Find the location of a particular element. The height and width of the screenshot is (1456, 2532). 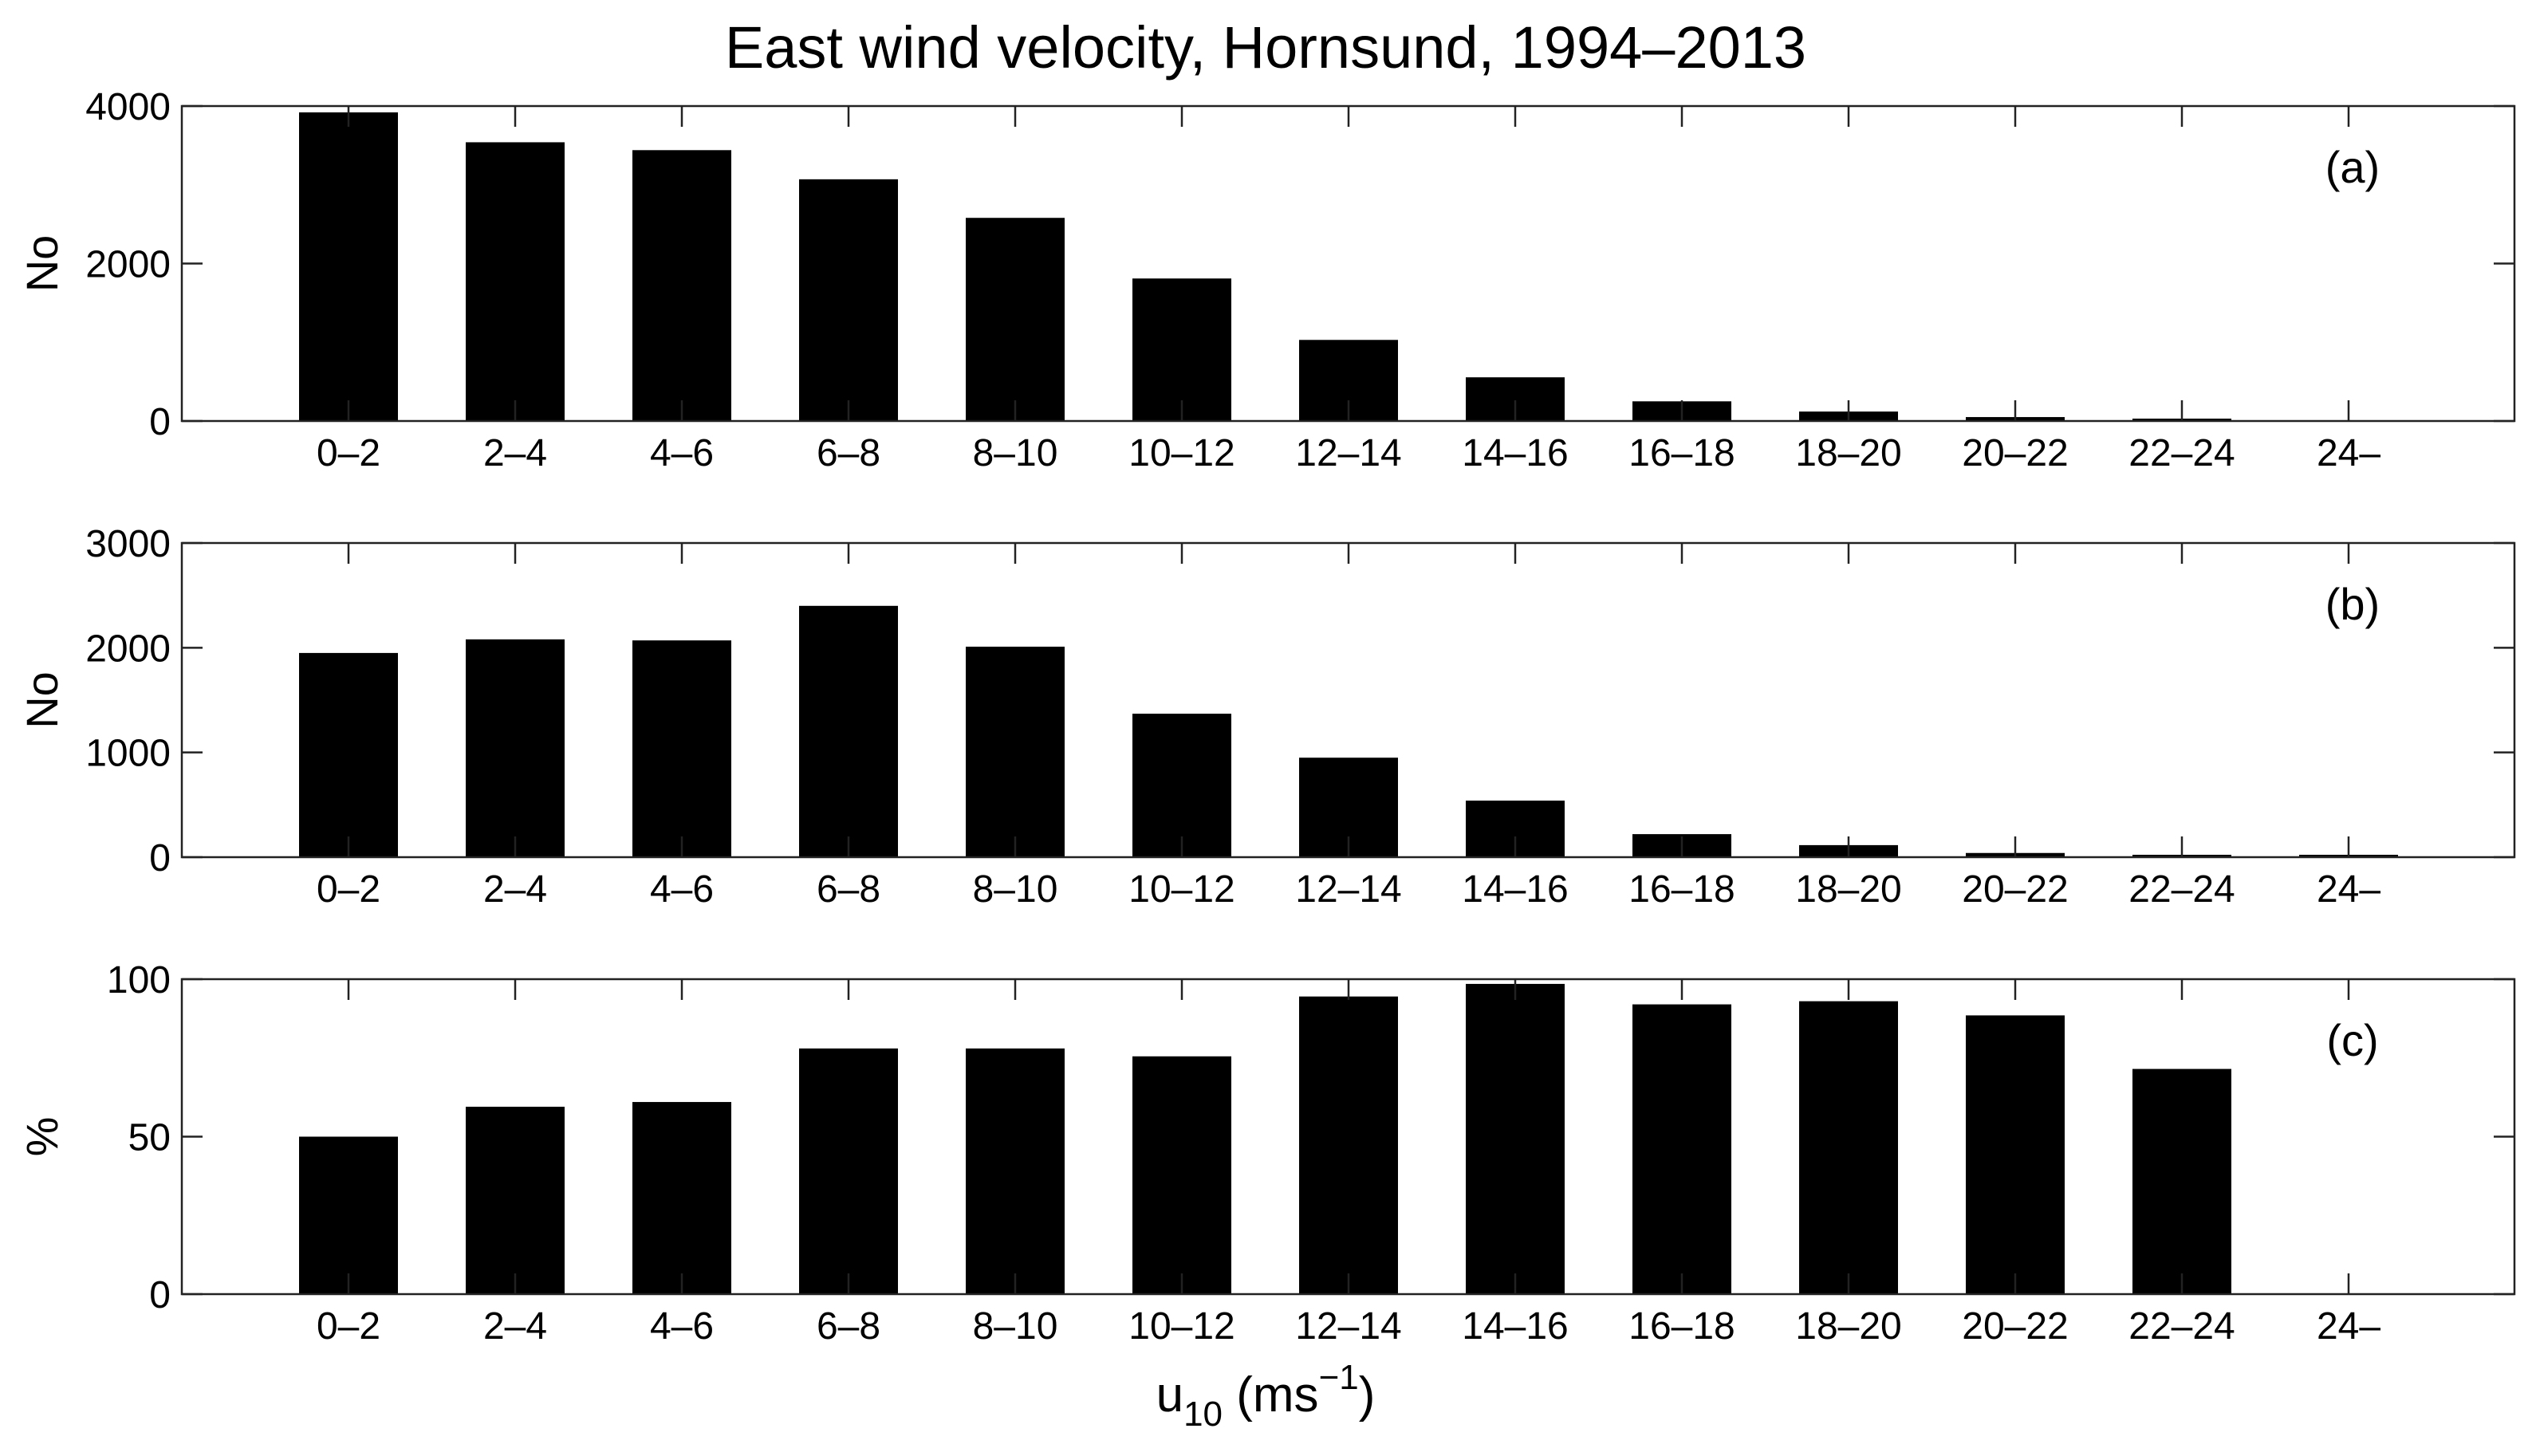

bar-14–16 is located at coordinates (1515, 1138).